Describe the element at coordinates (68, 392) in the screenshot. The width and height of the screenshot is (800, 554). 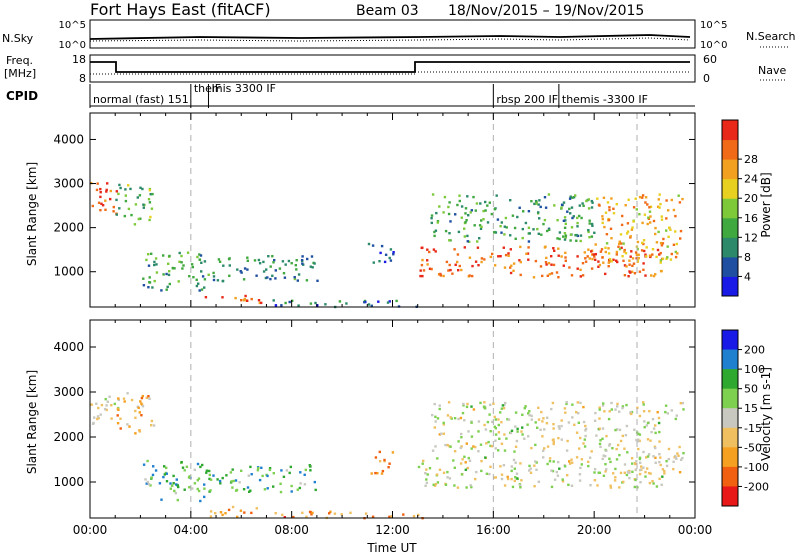
I see `y-tick-label: 3000` at that location.